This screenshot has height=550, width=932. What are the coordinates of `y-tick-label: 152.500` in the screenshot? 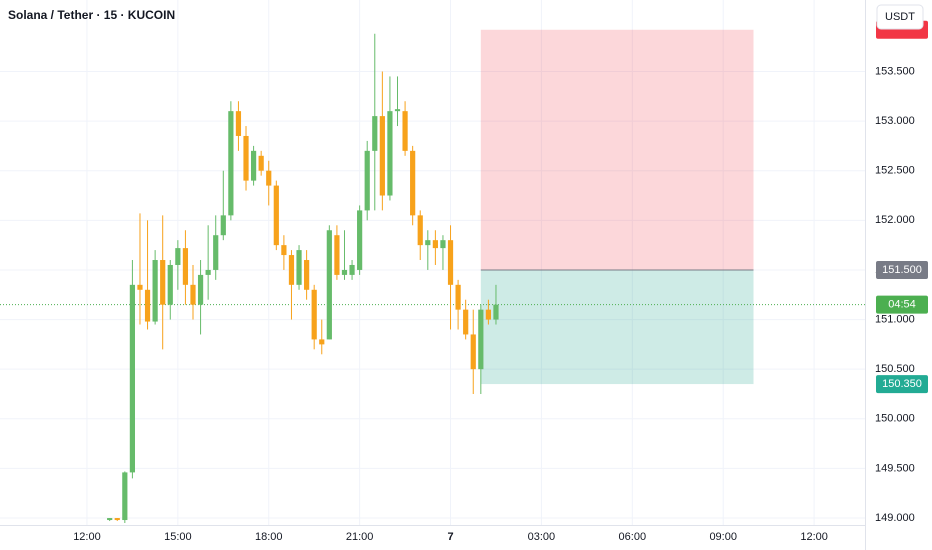 It's located at (895, 171).